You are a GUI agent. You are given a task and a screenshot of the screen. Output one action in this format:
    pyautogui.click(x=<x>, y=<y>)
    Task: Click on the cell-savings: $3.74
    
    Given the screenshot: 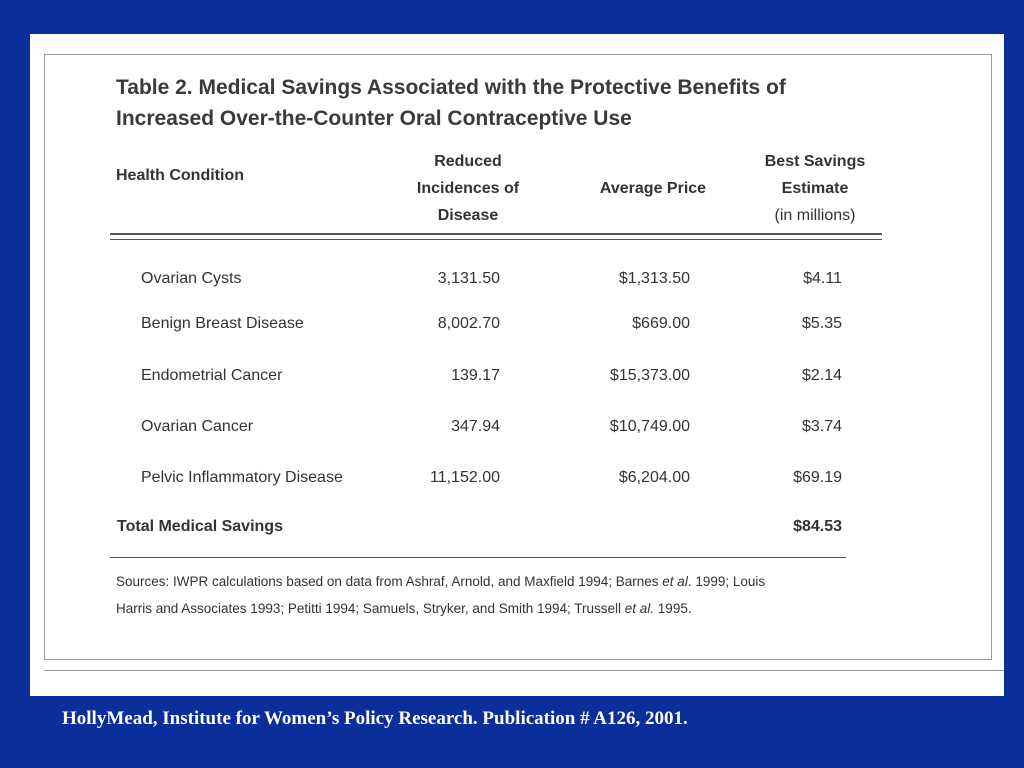 What is the action you would take?
    pyautogui.click(x=821, y=426)
    